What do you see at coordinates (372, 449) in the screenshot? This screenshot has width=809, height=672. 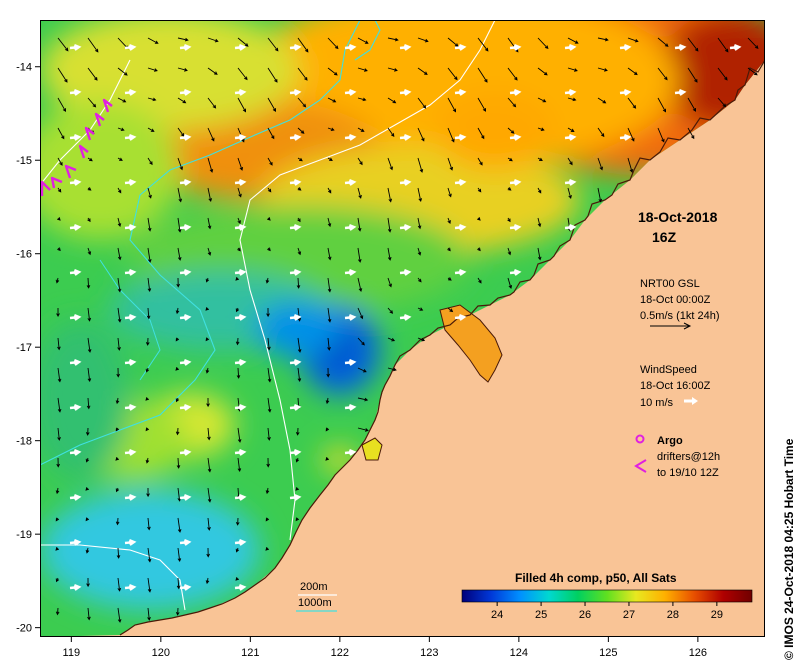 I see `peninsula` at bounding box center [372, 449].